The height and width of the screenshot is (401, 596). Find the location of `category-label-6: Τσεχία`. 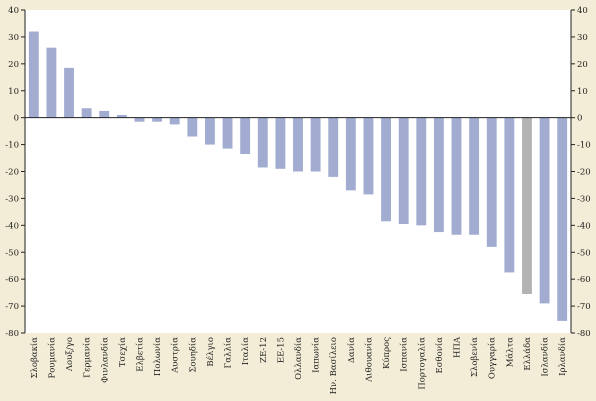

category-label-6: Τσεχία is located at coordinates (122, 352).